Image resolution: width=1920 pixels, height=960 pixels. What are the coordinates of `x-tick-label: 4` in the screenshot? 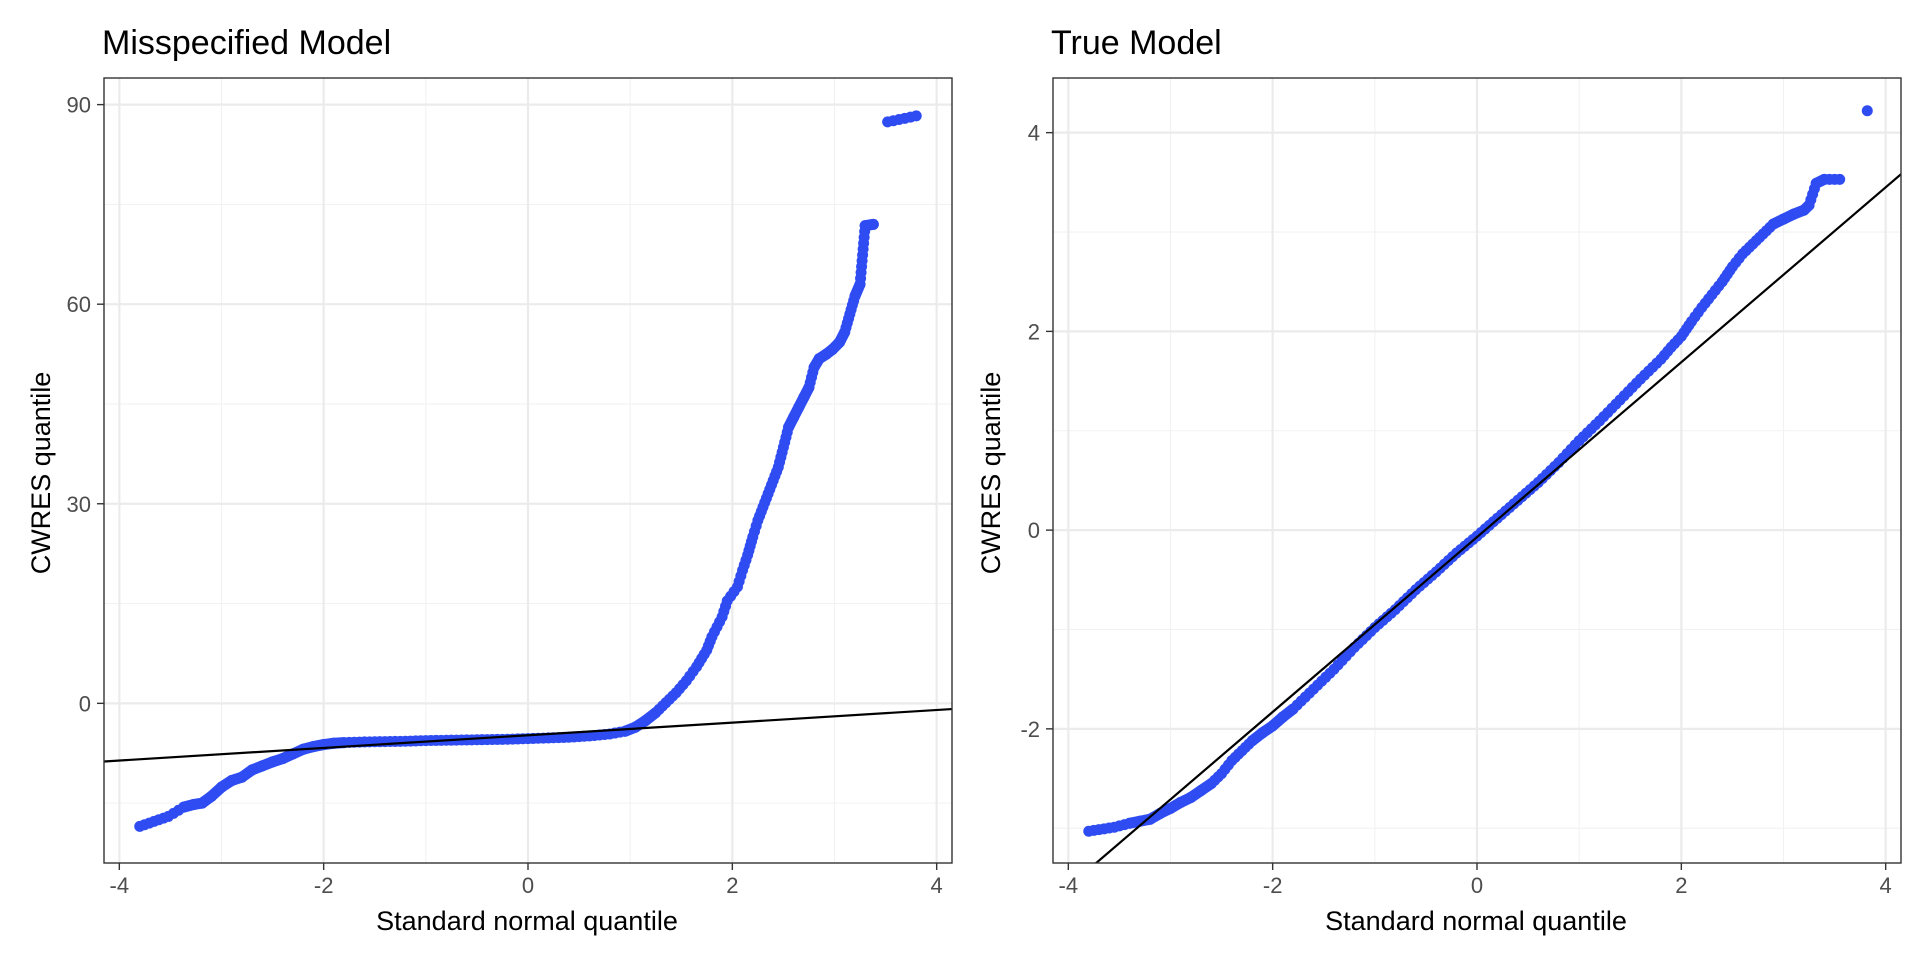 It's located at (1886, 885).